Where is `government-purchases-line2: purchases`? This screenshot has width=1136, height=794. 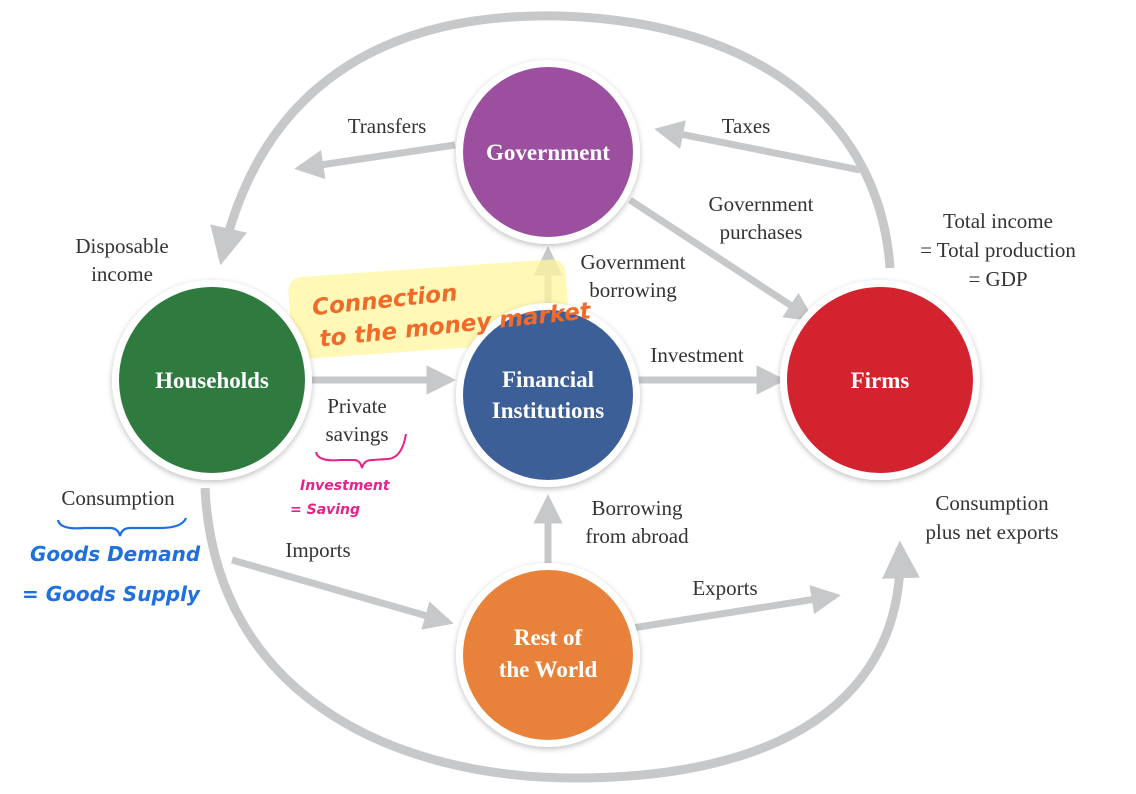
government-purchases-line2: purchases is located at coordinates (761, 232).